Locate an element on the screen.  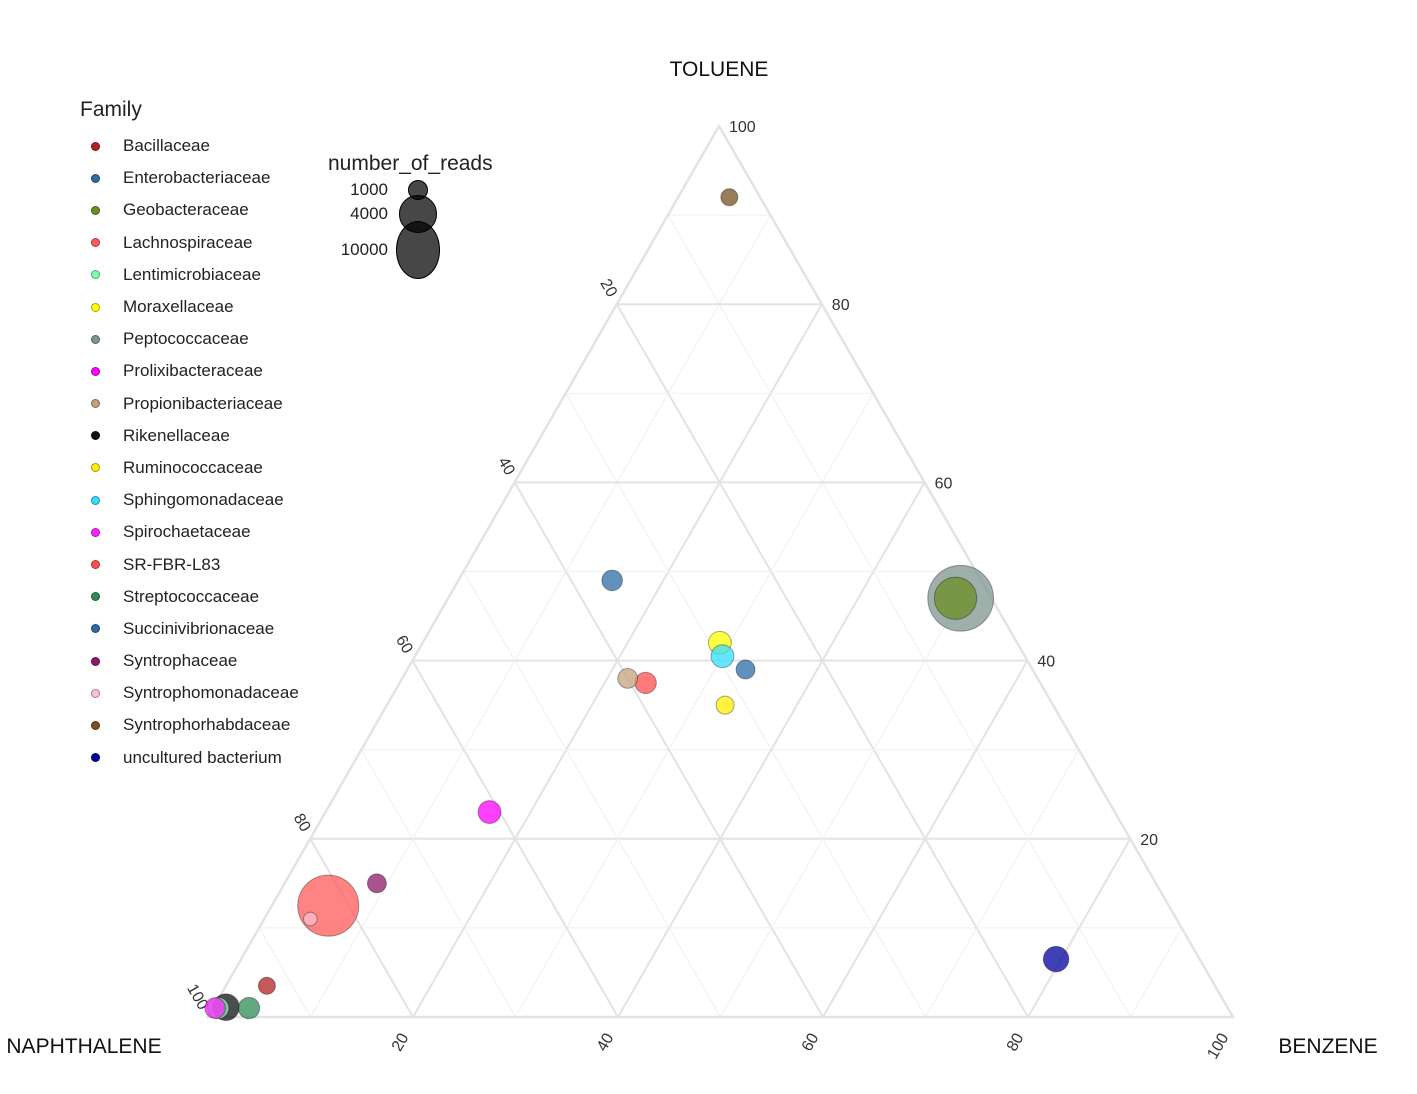
legend-label: Lentimicrobiaceae is located at coordinates (192, 274).